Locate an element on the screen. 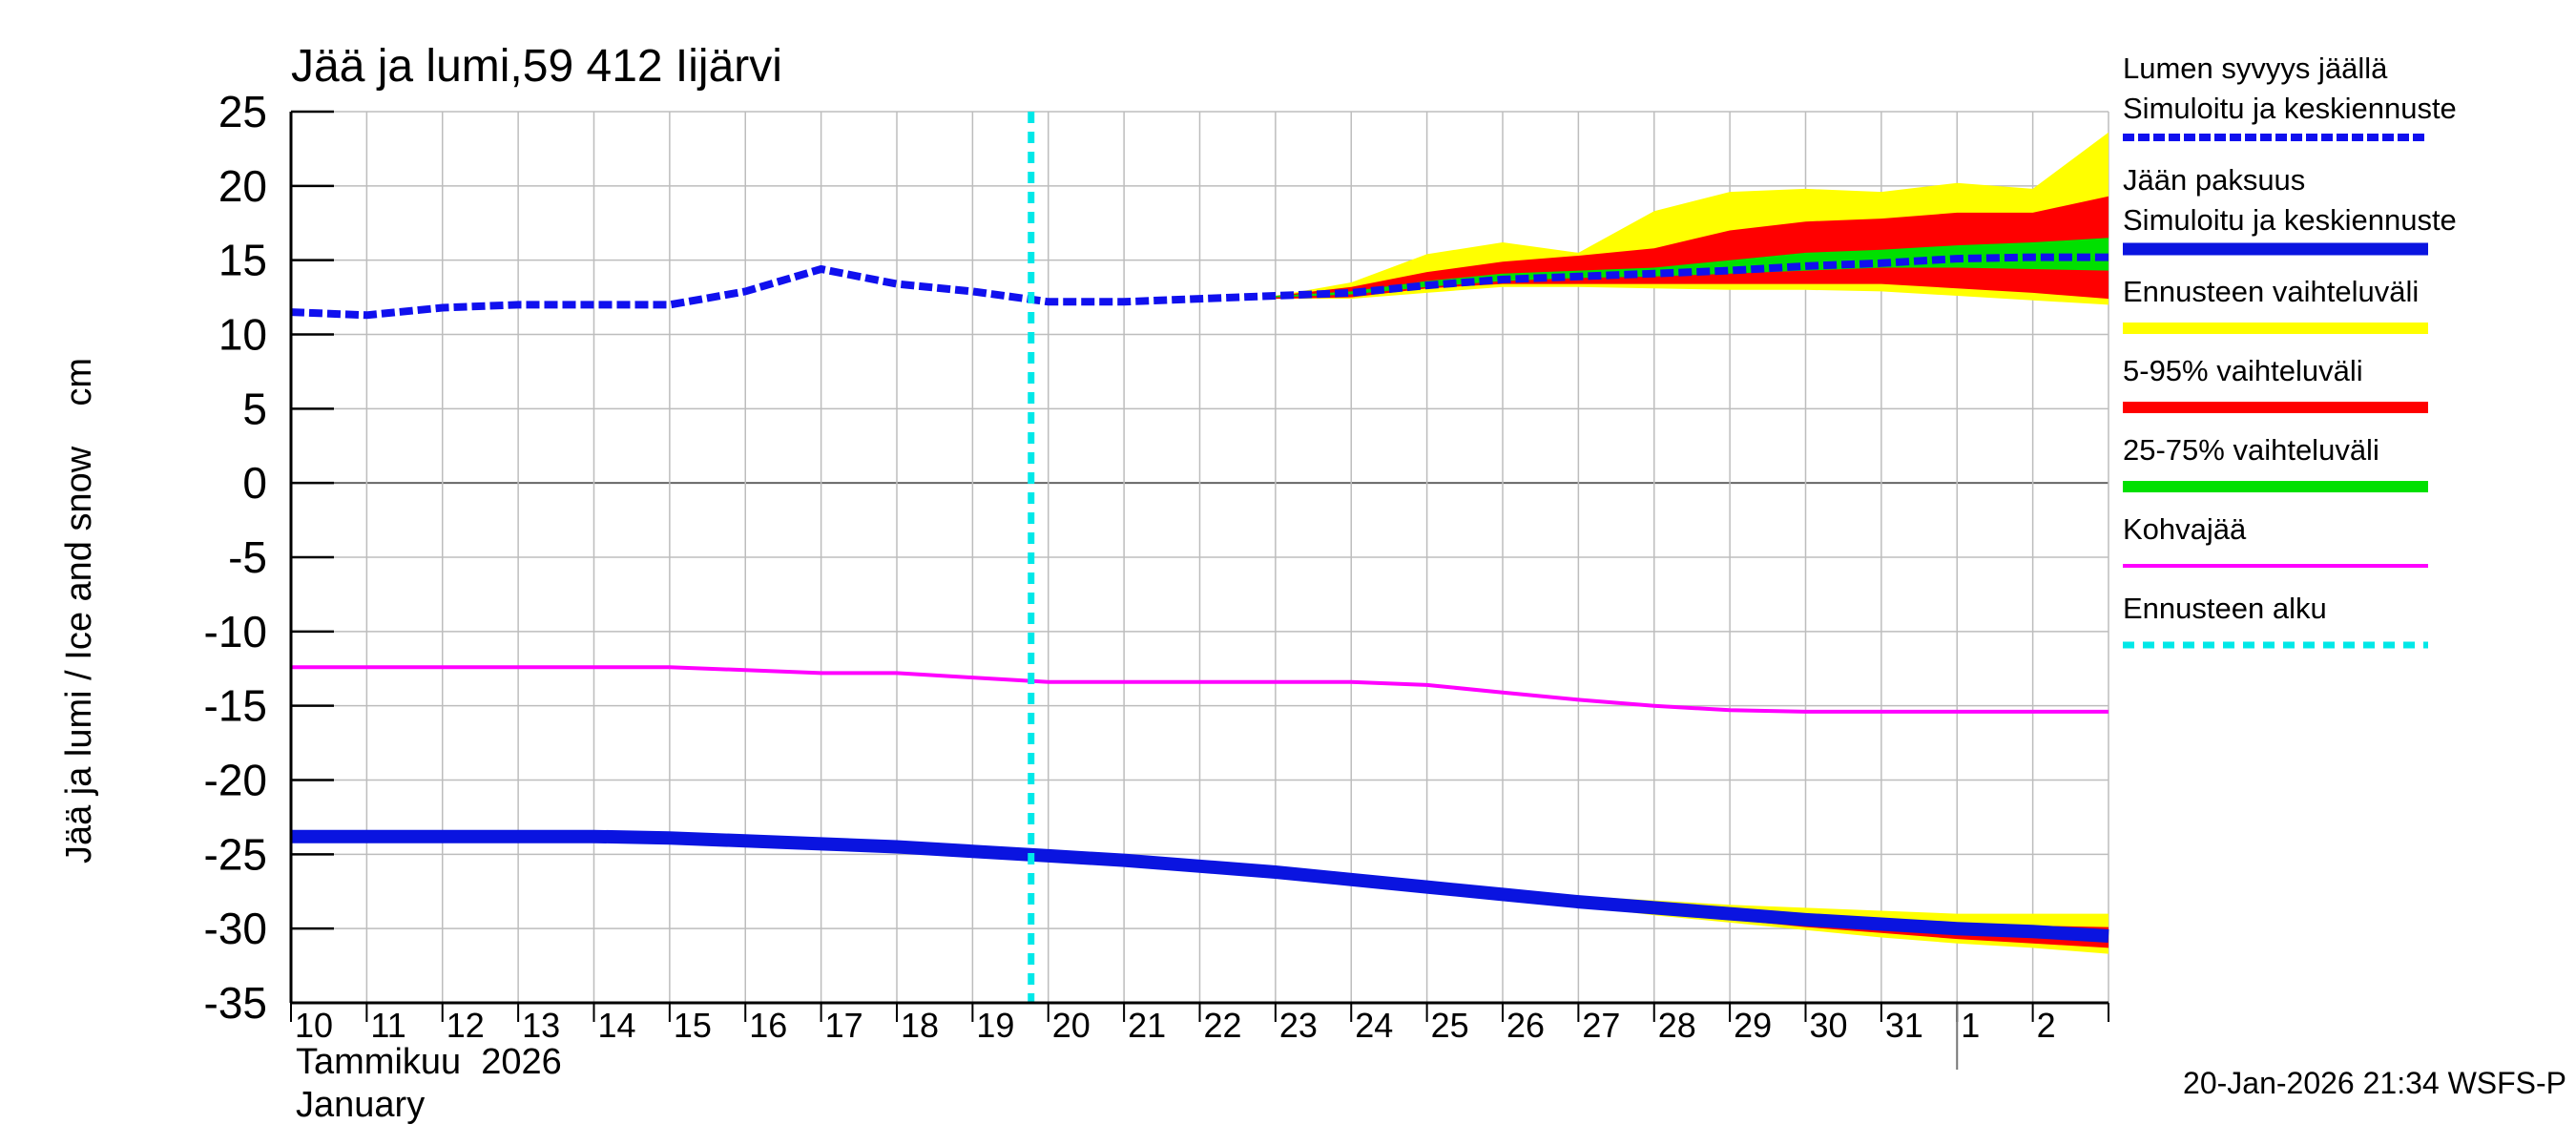 The image size is (2576, 1145). snow-depth-line is located at coordinates (1199, 286).